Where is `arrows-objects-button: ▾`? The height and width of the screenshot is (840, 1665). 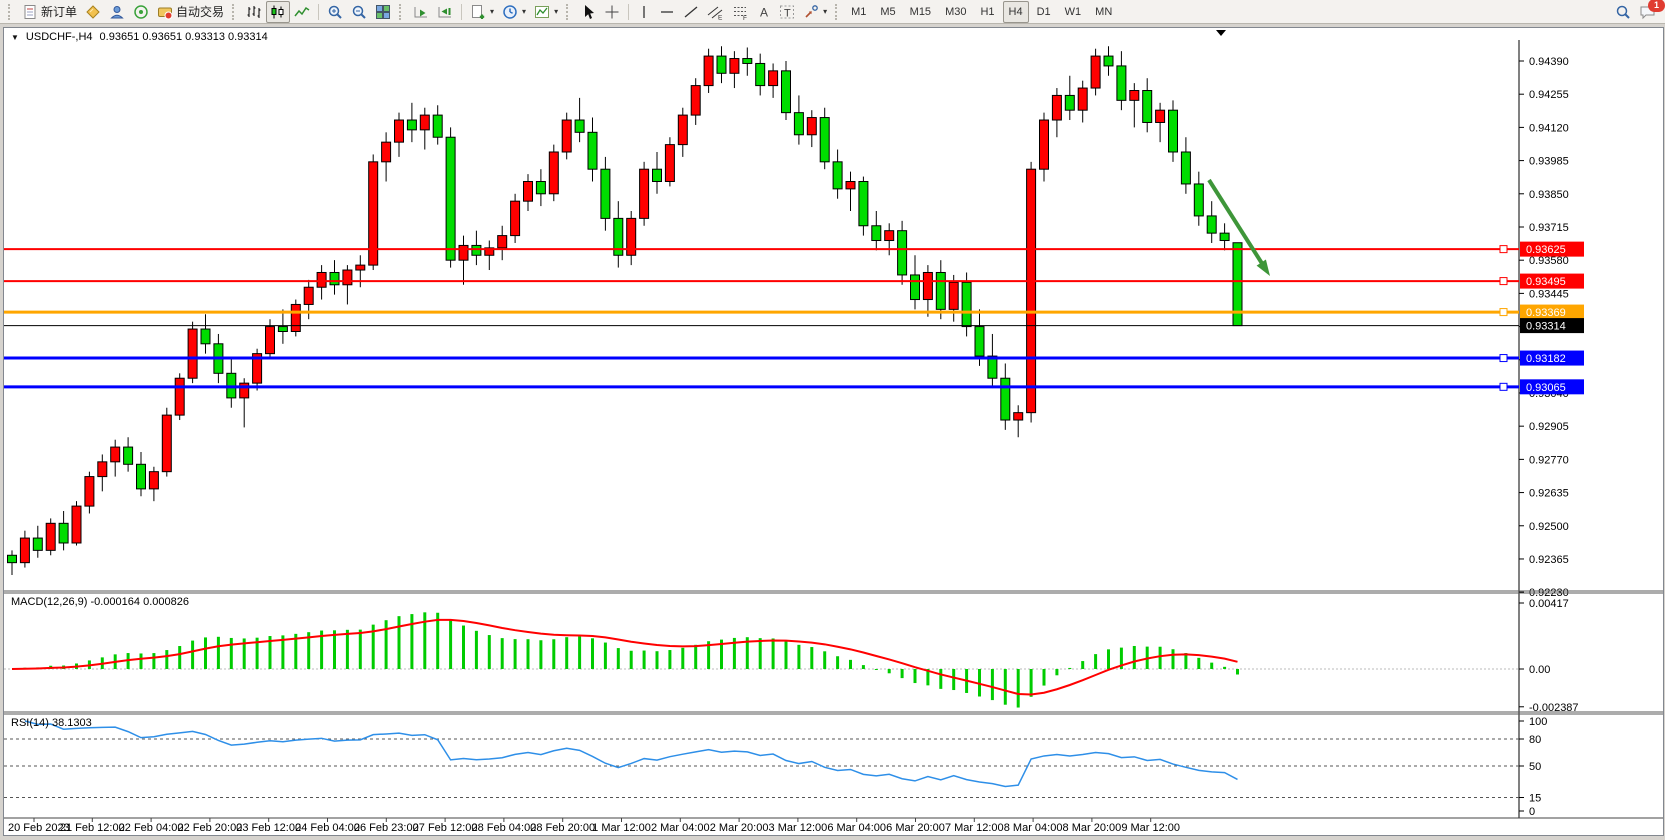 arrows-objects-button: ▾ is located at coordinates (815, 12).